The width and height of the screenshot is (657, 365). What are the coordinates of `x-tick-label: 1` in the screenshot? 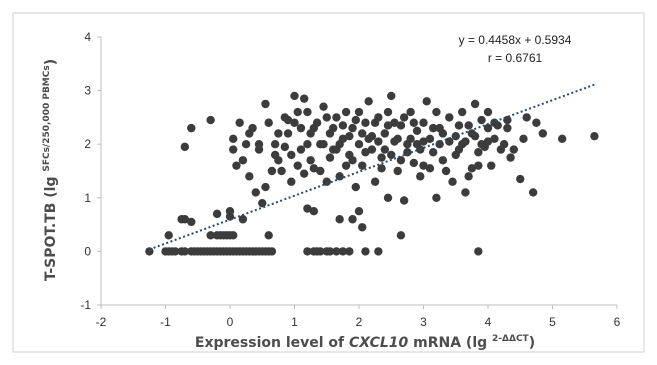 It's located at (294, 322).